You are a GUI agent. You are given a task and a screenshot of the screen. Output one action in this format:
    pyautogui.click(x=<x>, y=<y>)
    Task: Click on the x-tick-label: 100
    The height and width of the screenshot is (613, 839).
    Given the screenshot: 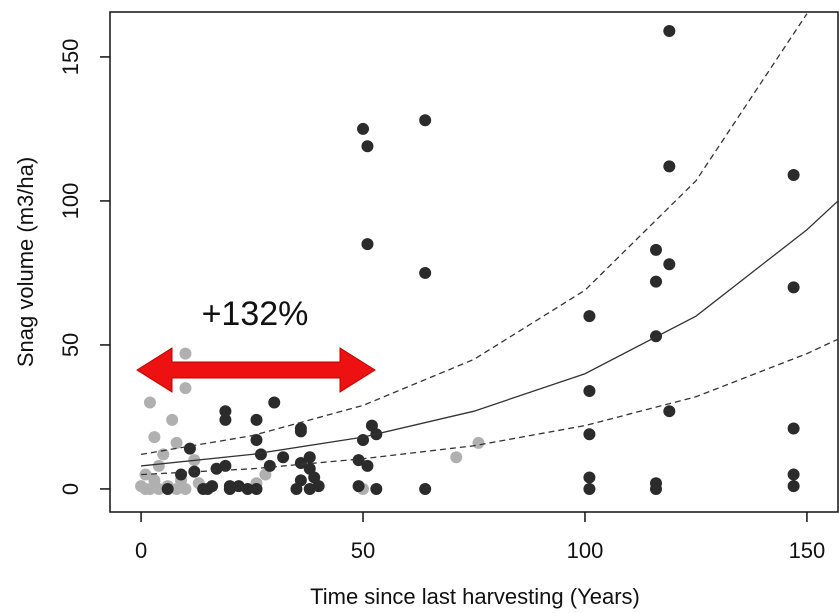 What is the action you would take?
    pyautogui.click(x=585, y=550)
    